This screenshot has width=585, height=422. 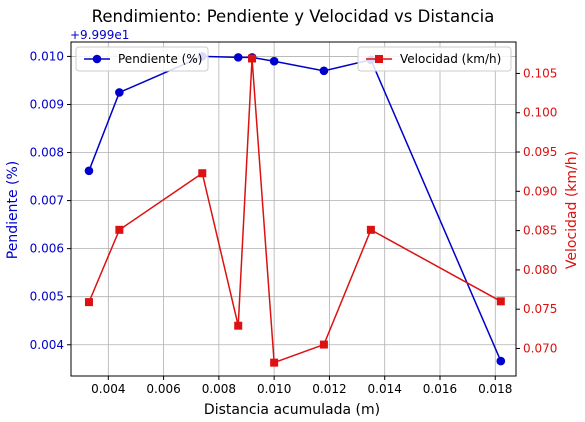 What do you see at coordinates (163, 389) in the screenshot?
I see `x-tick-label: 0.006` at bounding box center [163, 389].